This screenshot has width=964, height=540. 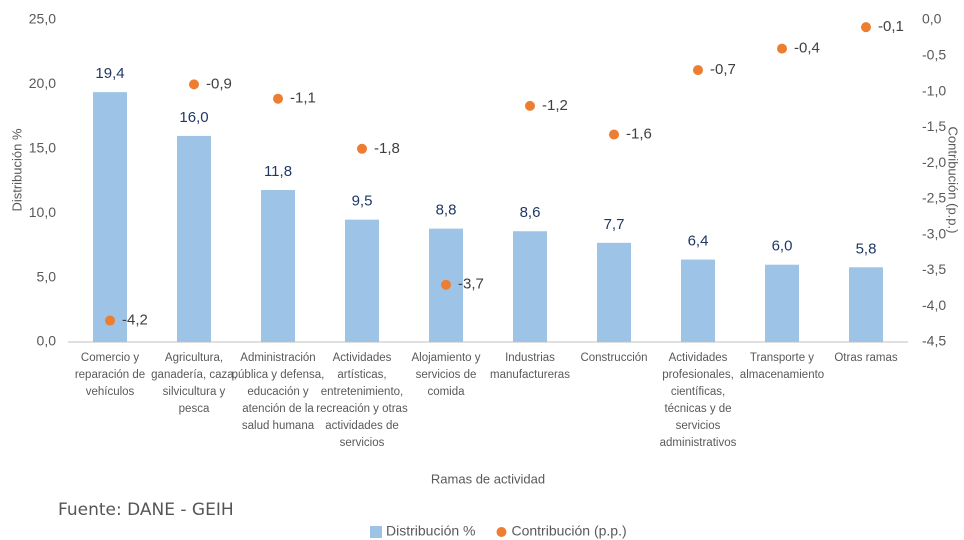 I want to click on bar-value-label: 5,8, so click(x=866, y=248).